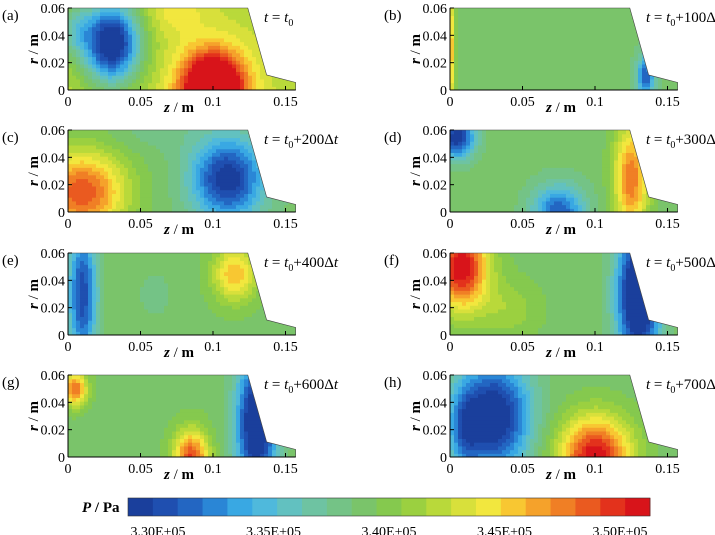 The width and height of the screenshot is (715, 535). What do you see at coordinates (561, 108) in the screenshot?
I see `x-axis-label: z / m` at bounding box center [561, 108].